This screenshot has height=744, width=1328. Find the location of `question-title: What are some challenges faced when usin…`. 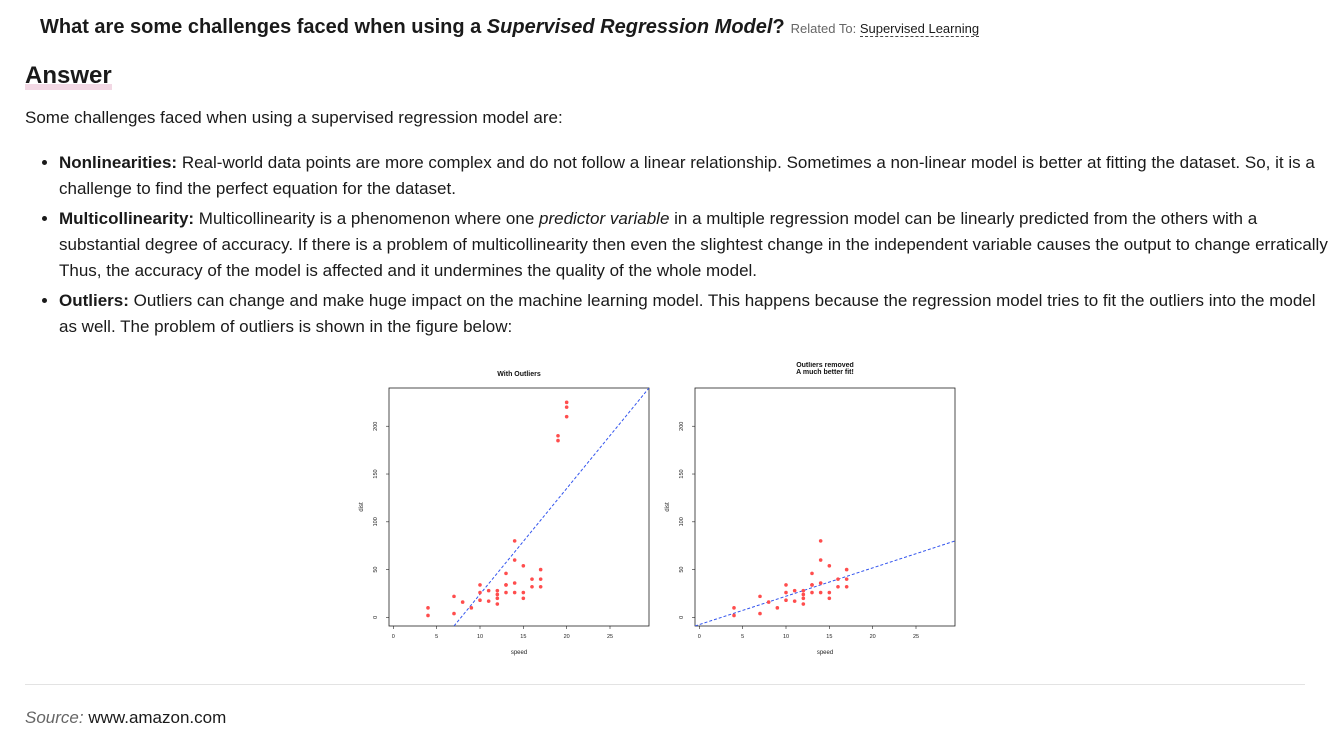

question-title: What are some challenges faced when usin… is located at coordinates (510, 27).